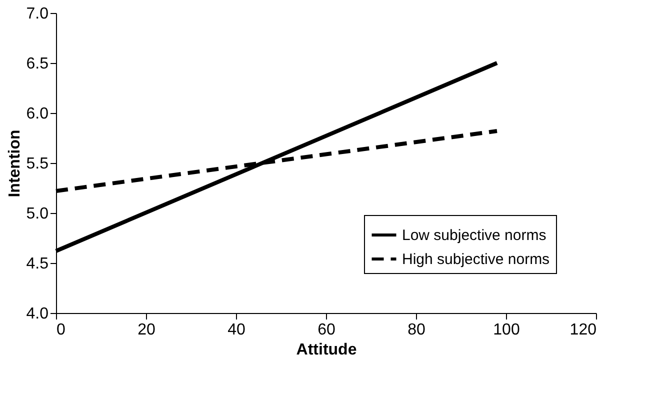 Image resolution: width=667 pixels, height=402 pixels. I want to click on x-tick-label: 20, so click(147, 330).